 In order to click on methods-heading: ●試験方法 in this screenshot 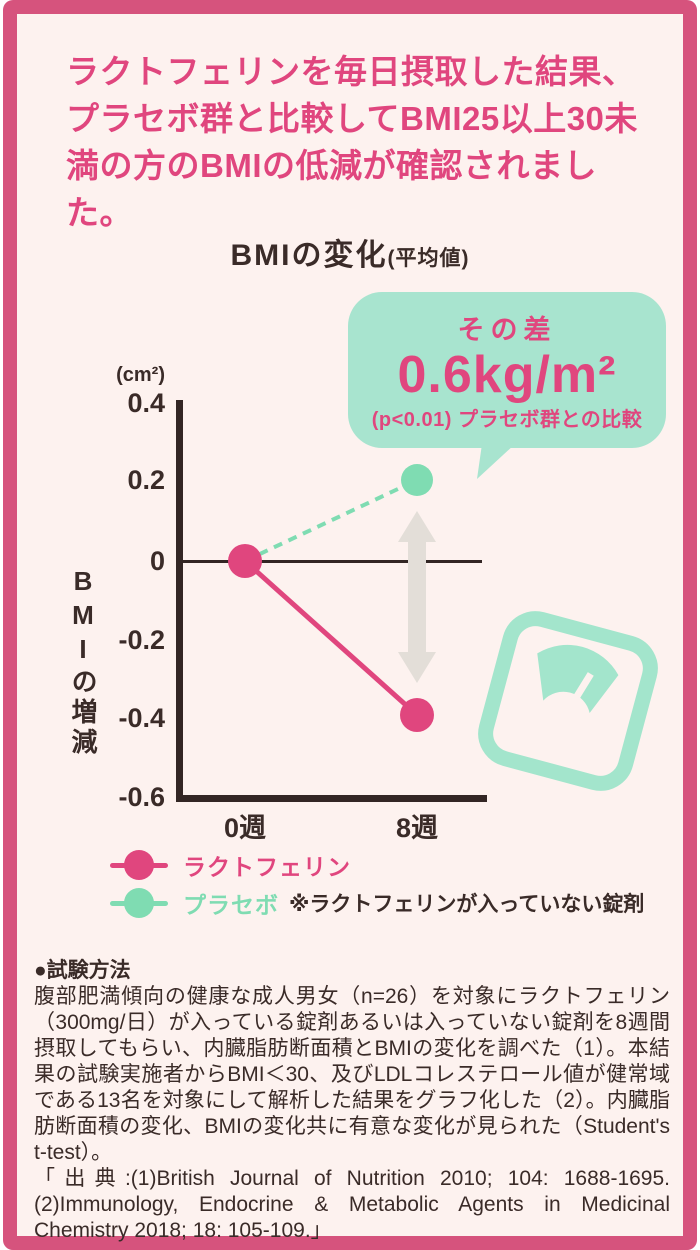, I will do `click(82, 970)`.